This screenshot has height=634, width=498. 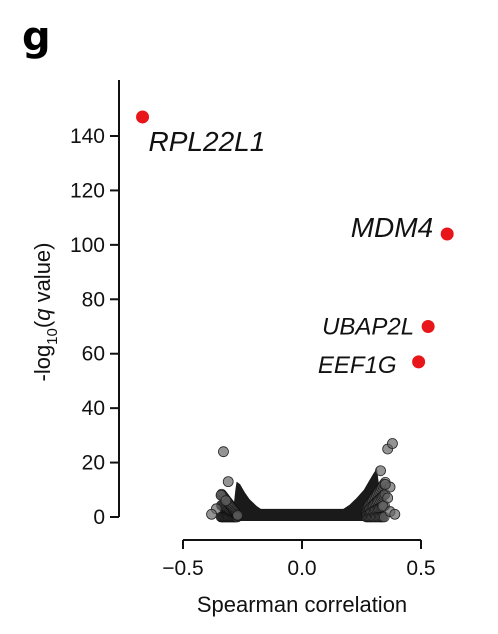 I want to click on y-label-sub: 10, so click(x=52, y=336).